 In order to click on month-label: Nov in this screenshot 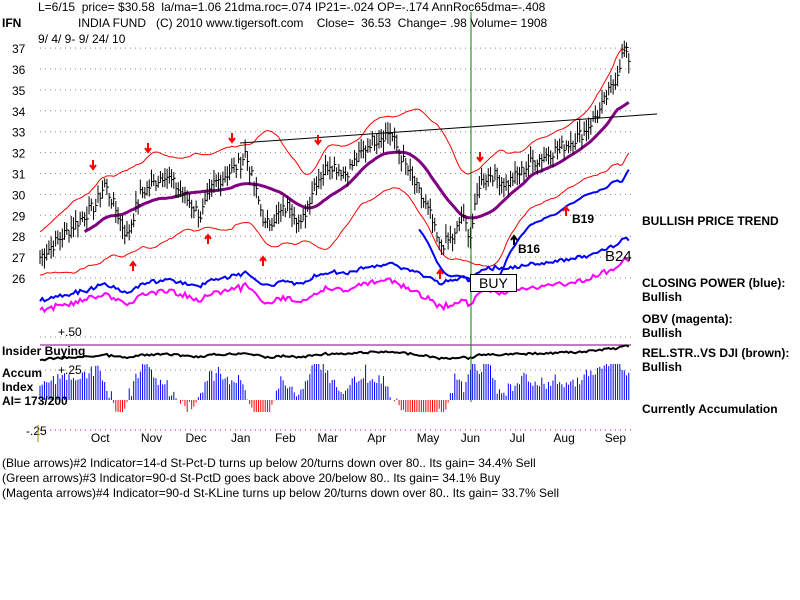, I will do `click(151, 438)`.